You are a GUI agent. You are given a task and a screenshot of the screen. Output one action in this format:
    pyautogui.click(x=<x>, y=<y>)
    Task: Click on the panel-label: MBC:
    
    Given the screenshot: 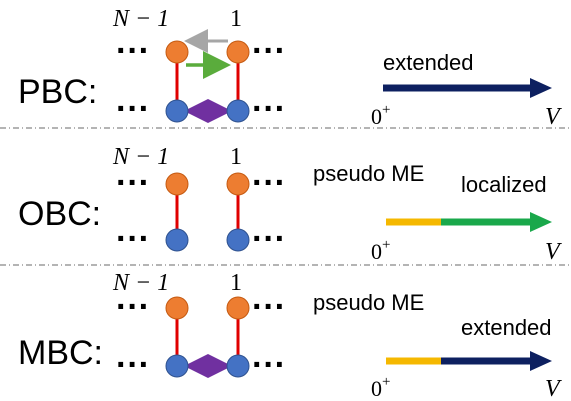 What is the action you would take?
    pyautogui.click(x=60, y=353)
    